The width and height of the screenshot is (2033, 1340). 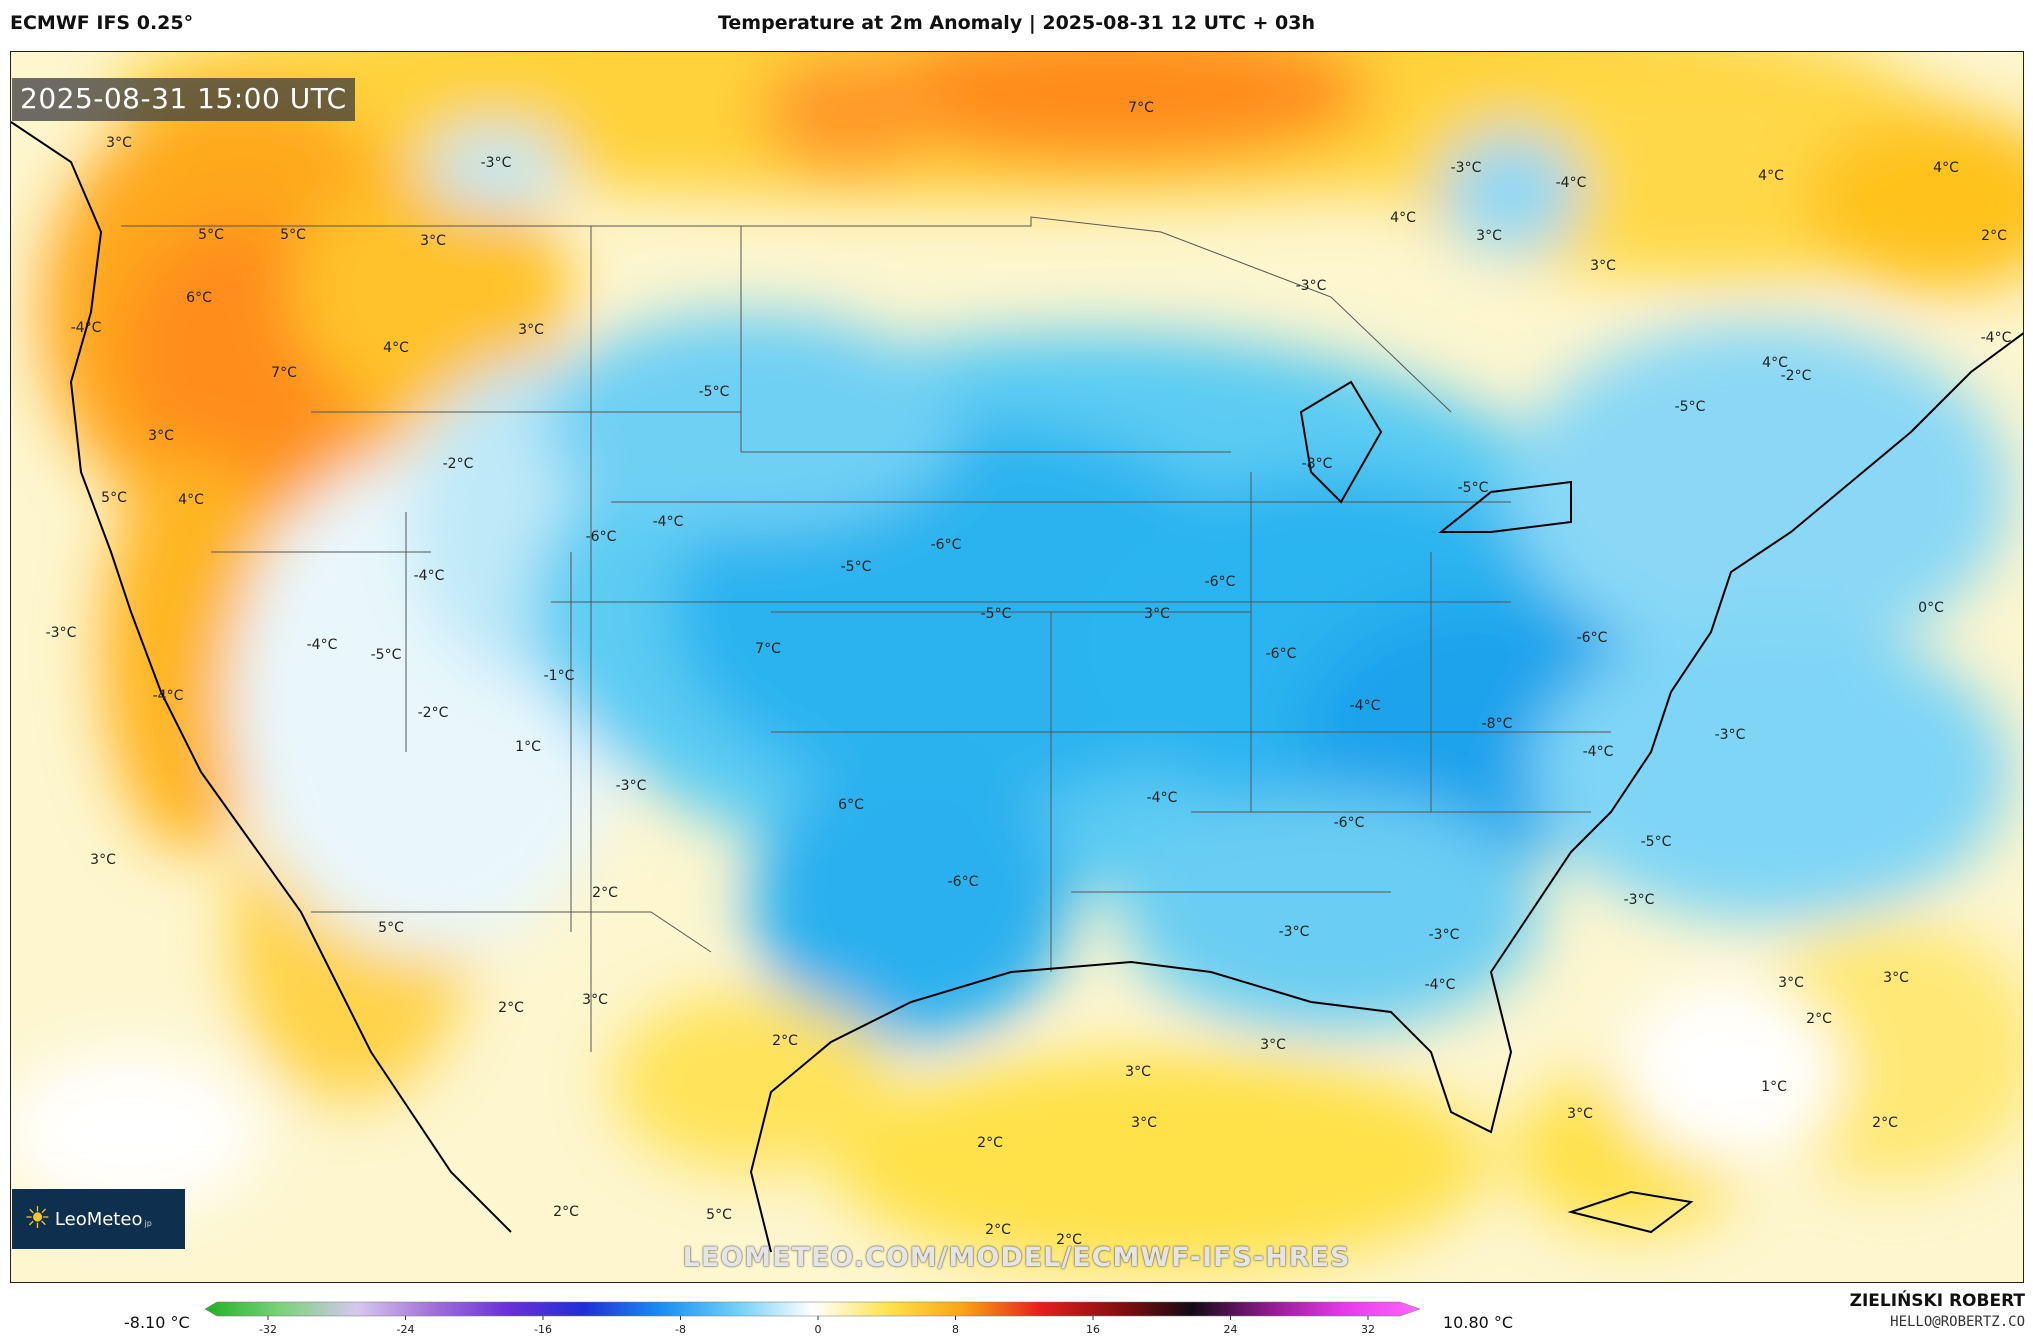 What do you see at coordinates (1368, 1329) in the screenshot?
I see `colorbar-tick-label: 32` at bounding box center [1368, 1329].